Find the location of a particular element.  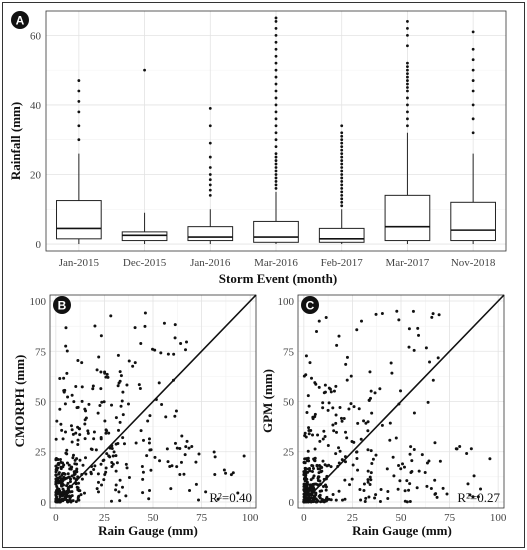

x-tick-label: 100 is located at coordinates (498, 518).